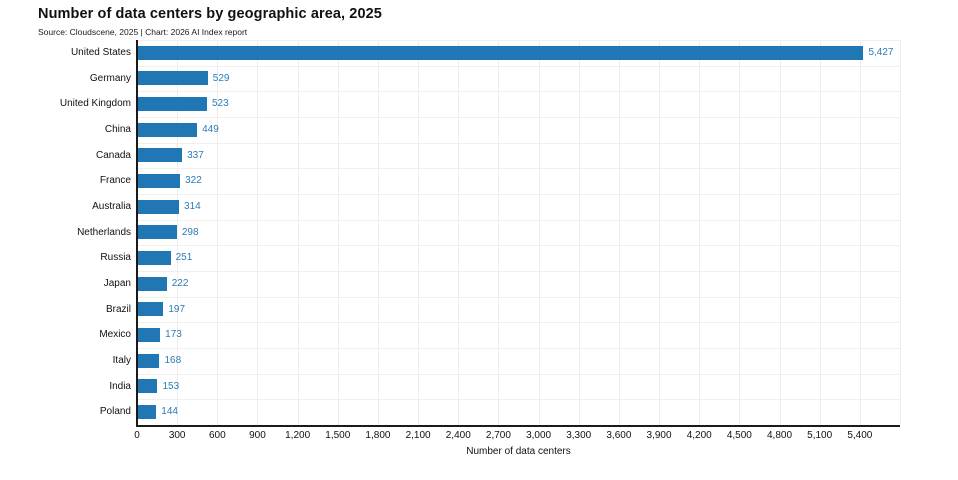  What do you see at coordinates (498, 435) in the screenshot?
I see `x-tick-label: 2,700` at bounding box center [498, 435].